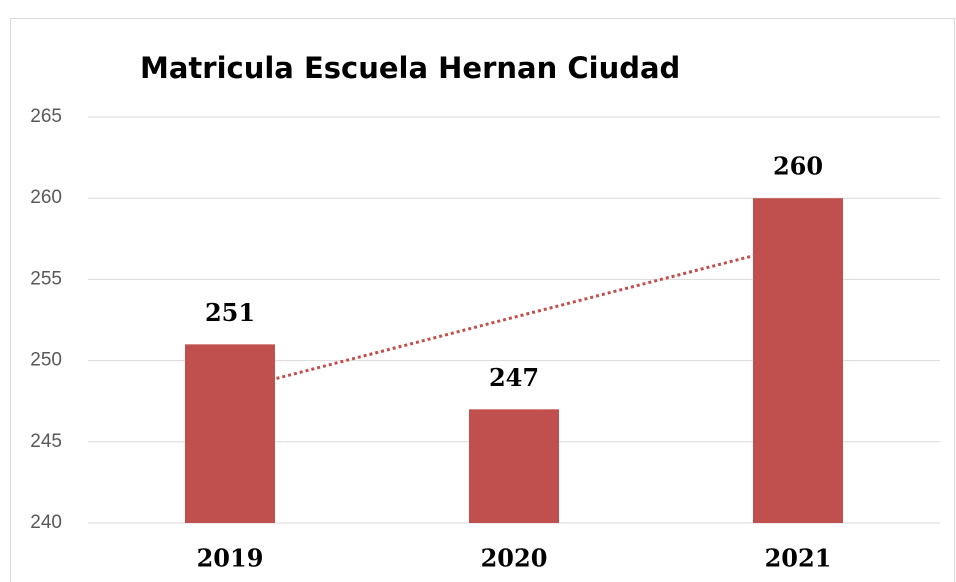  What do you see at coordinates (46, 116) in the screenshot?
I see `y-tick-label: 265` at bounding box center [46, 116].